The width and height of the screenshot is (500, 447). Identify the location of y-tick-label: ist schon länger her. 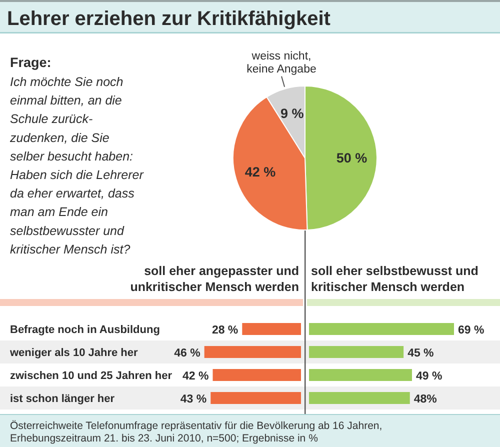
(63, 399).